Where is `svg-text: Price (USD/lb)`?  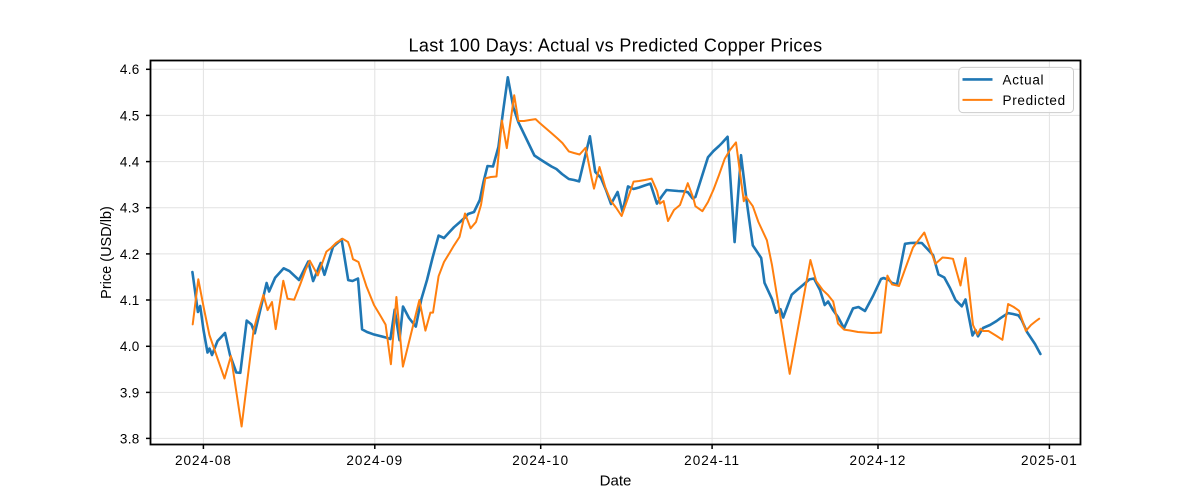
svg-text: Price (USD/lb) is located at coordinates (107, 252).